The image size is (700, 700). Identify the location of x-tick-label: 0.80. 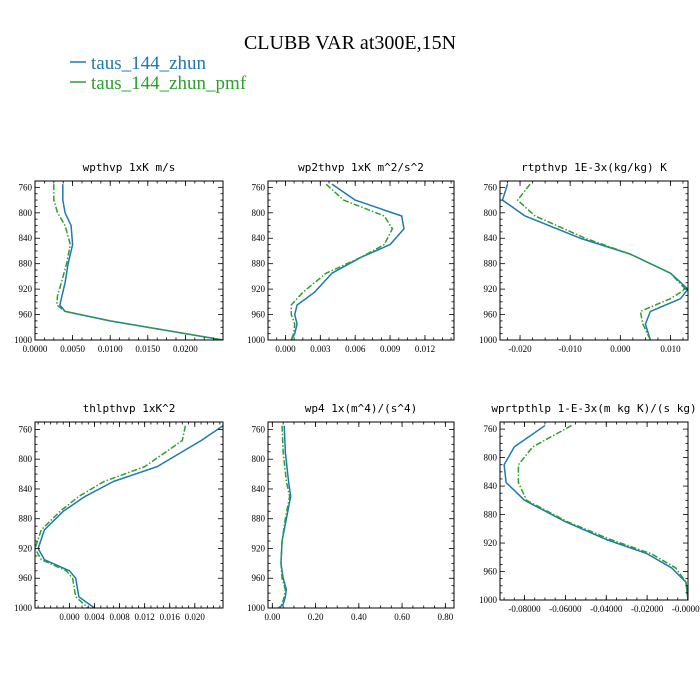
(445, 617).